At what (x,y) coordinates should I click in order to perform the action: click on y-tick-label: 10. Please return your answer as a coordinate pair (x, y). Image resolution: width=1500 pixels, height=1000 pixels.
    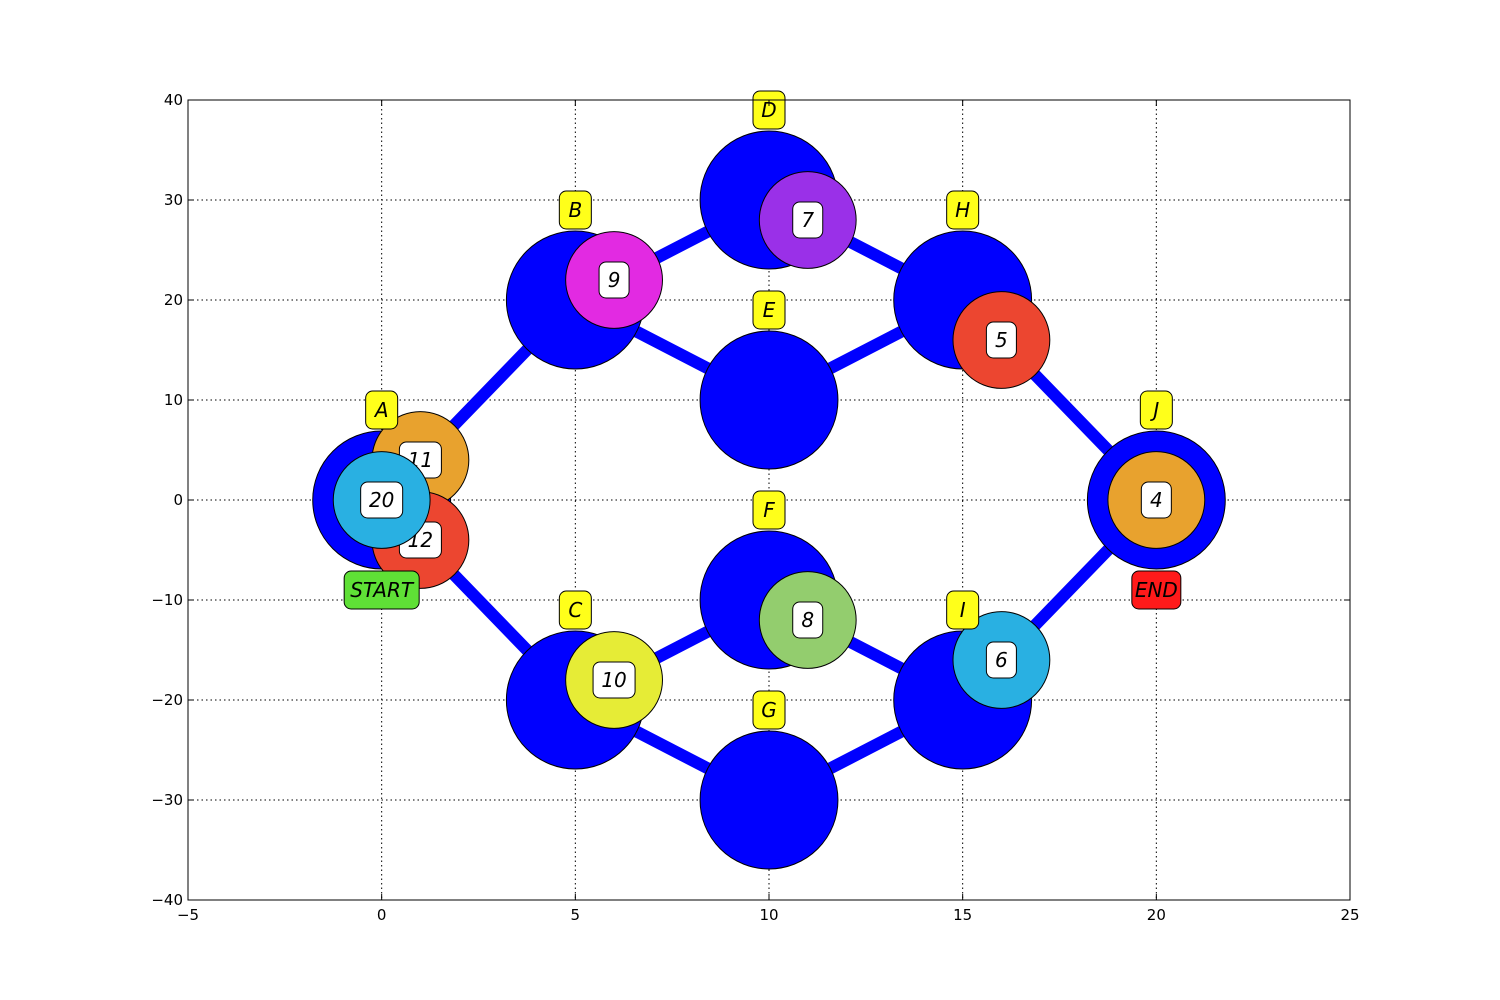
    Looking at the image, I should click on (173, 400).